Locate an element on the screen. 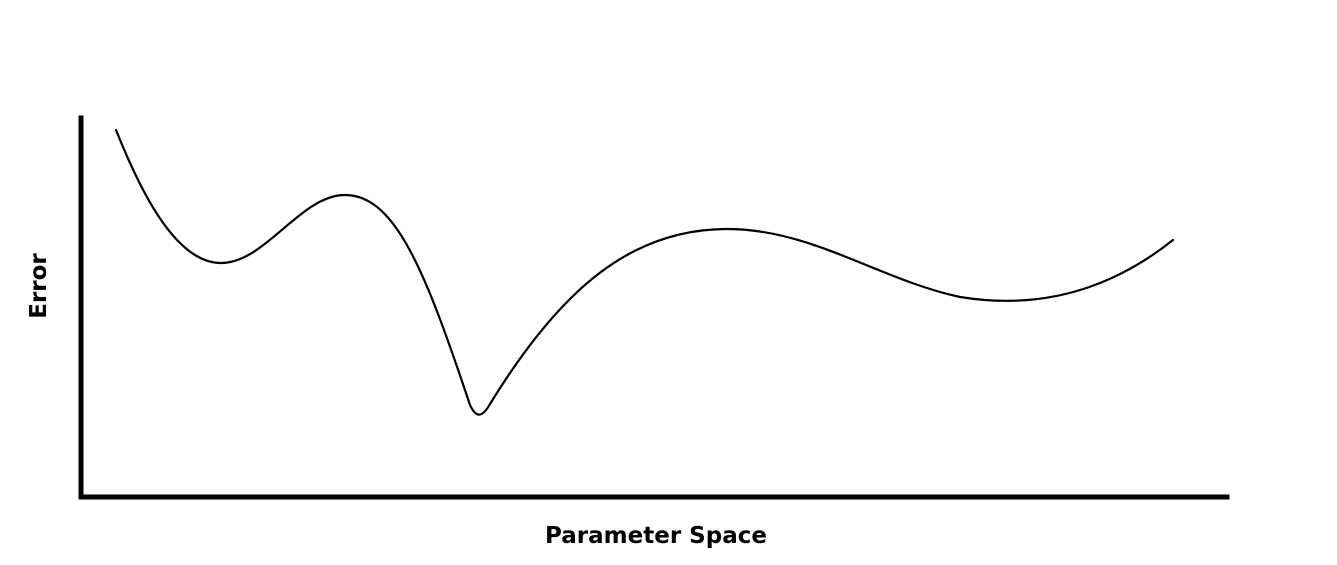 Image resolution: width=1337 pixels, height=565 pixels. y-axis-label: Error is located at coordinates (39, 286).